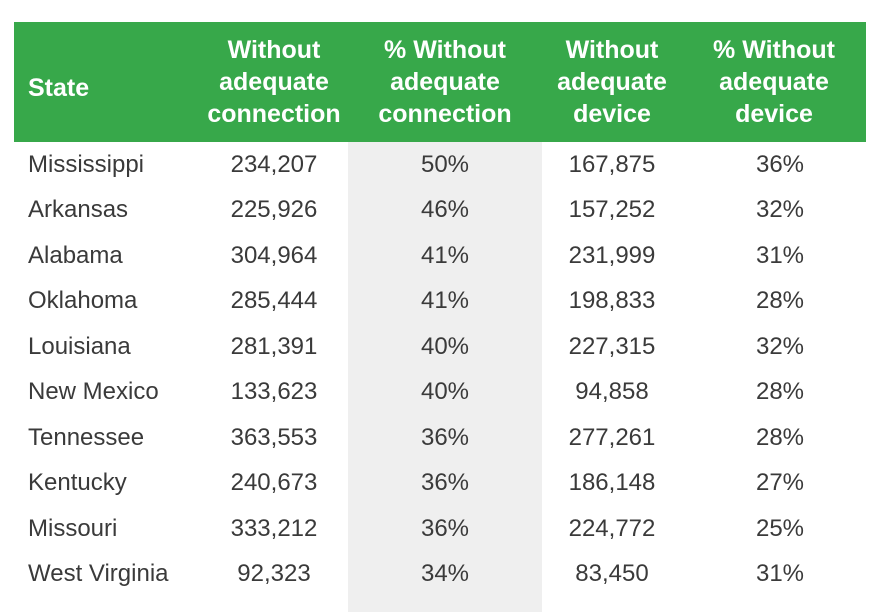 This screenshot has width=880, height=612. What do you see at coordinates (274, 82) in the screenshot?
I see `header-without-connection: Without adequate connection` at bounding box center [274, 82].